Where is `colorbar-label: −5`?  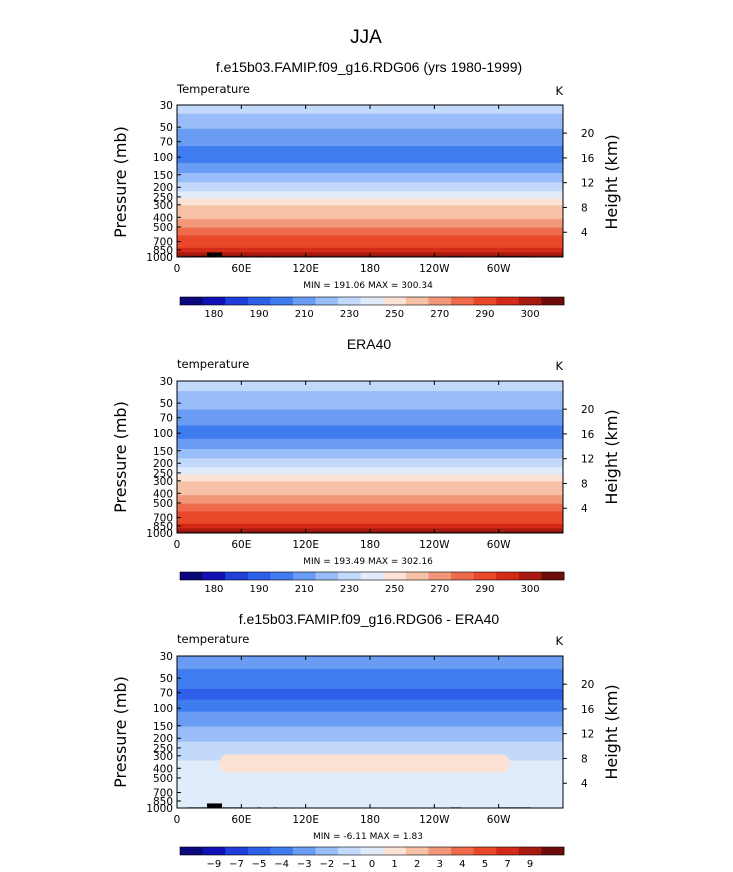
colorbar-label: −5 is located at coordinates (259, 864).